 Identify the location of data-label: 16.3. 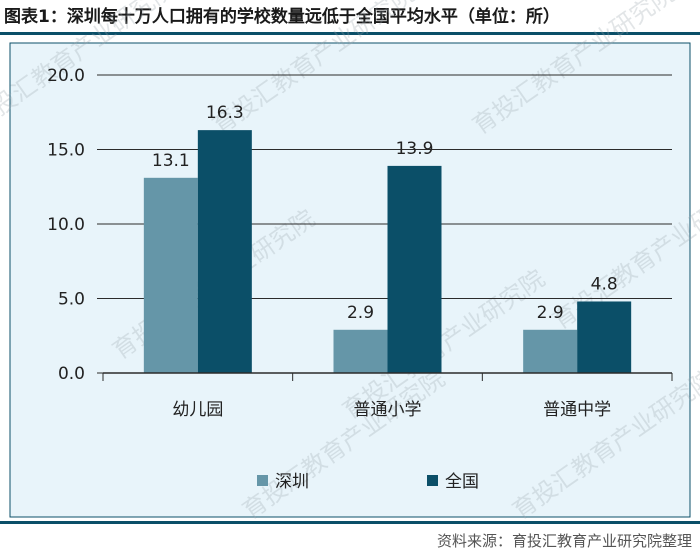
(225, 113).